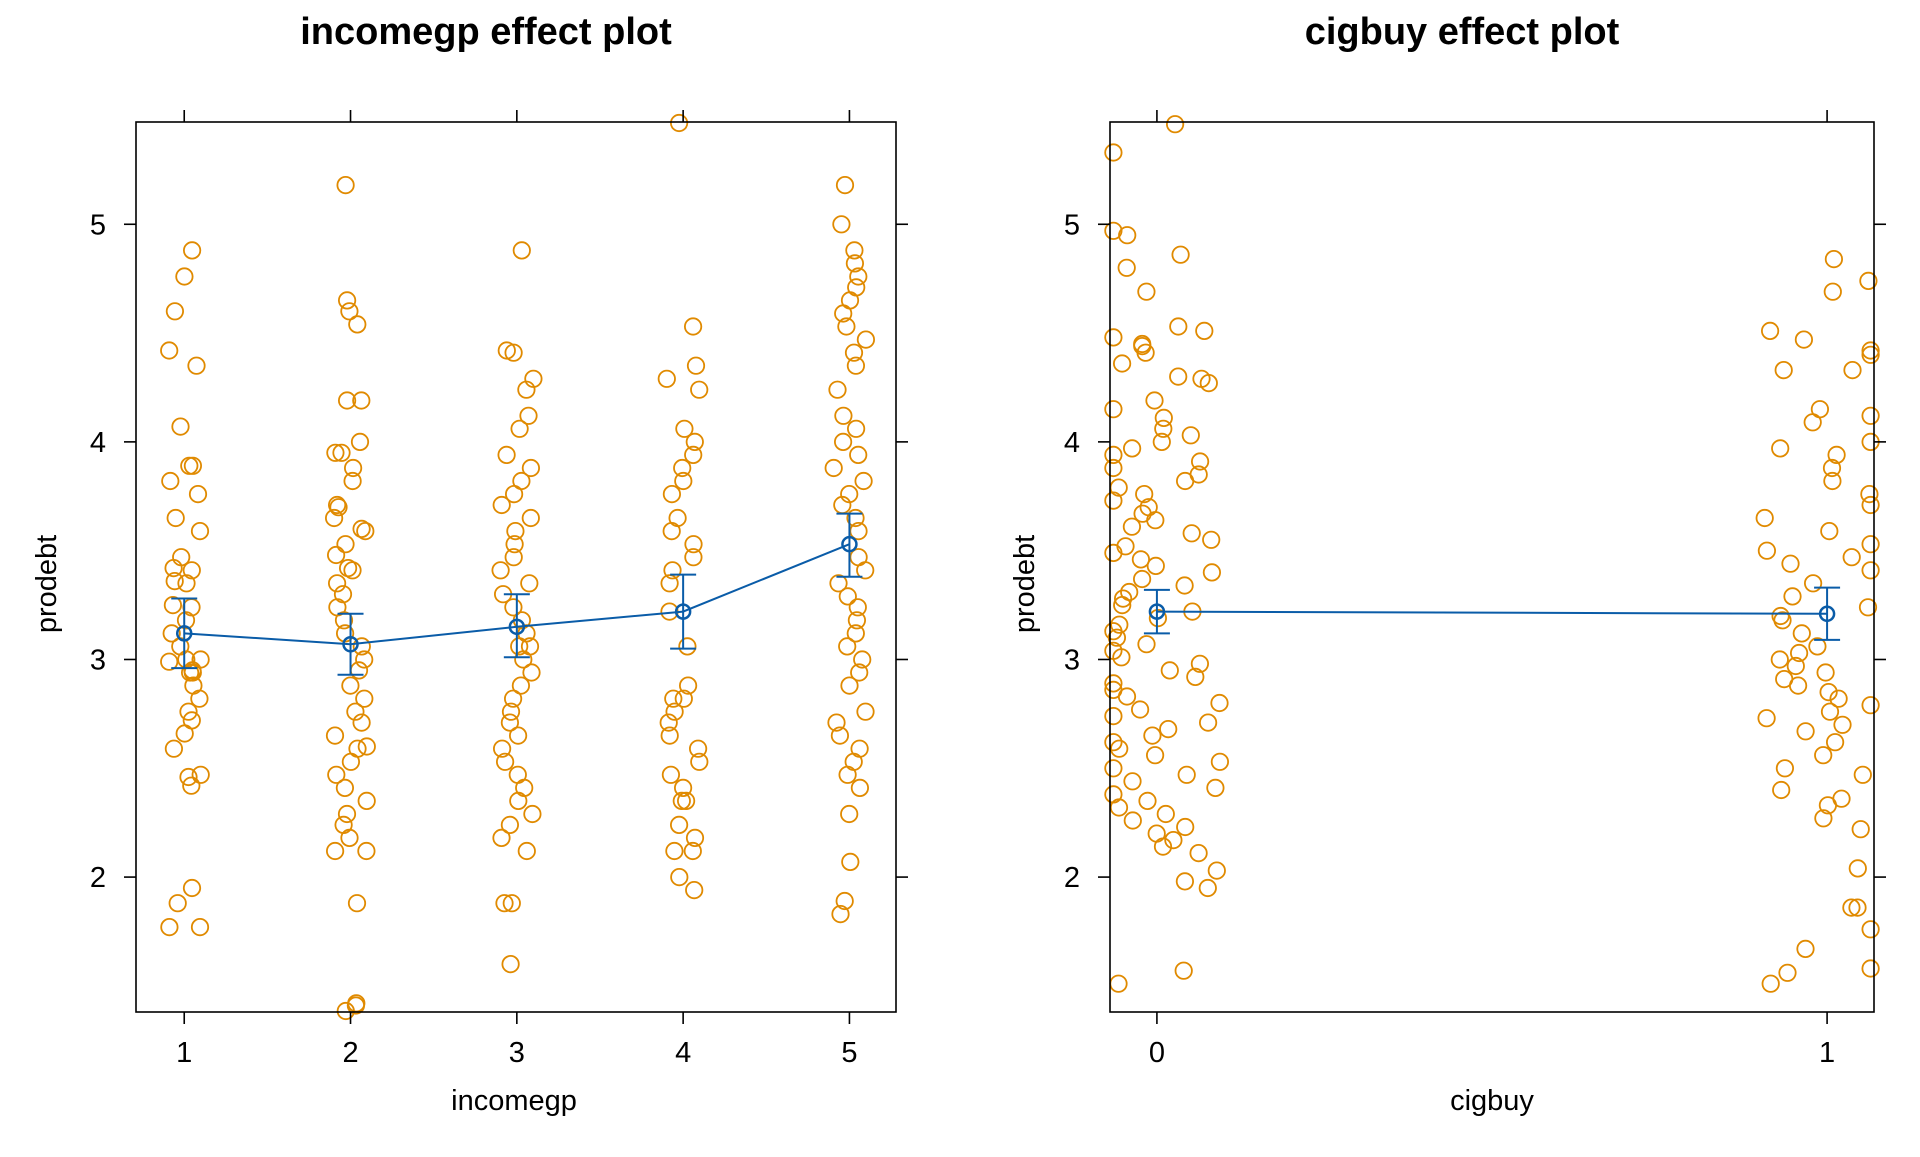 This screenshot has width=1920, height=1157. Describe the element at coordinates (1492, 1101) in the screenshot. I see `x-axis-label: cigbuy` at that location.